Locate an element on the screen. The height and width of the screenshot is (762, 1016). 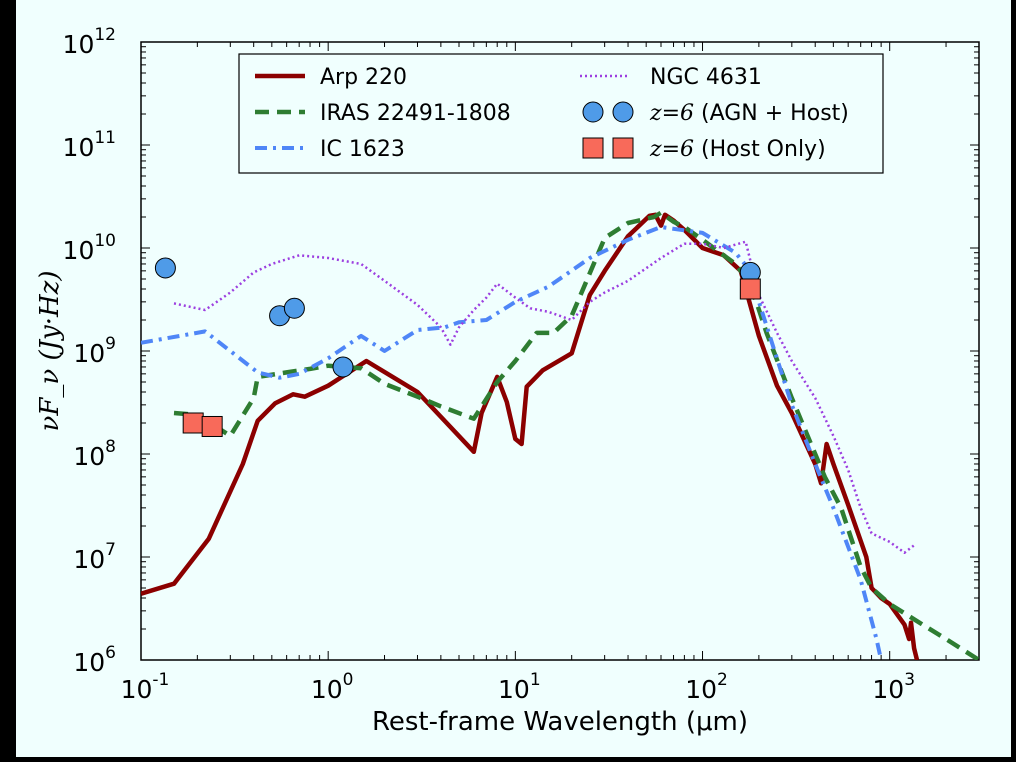
legend-label: z=6 (Host Only) is located at coordinates (737, 149).